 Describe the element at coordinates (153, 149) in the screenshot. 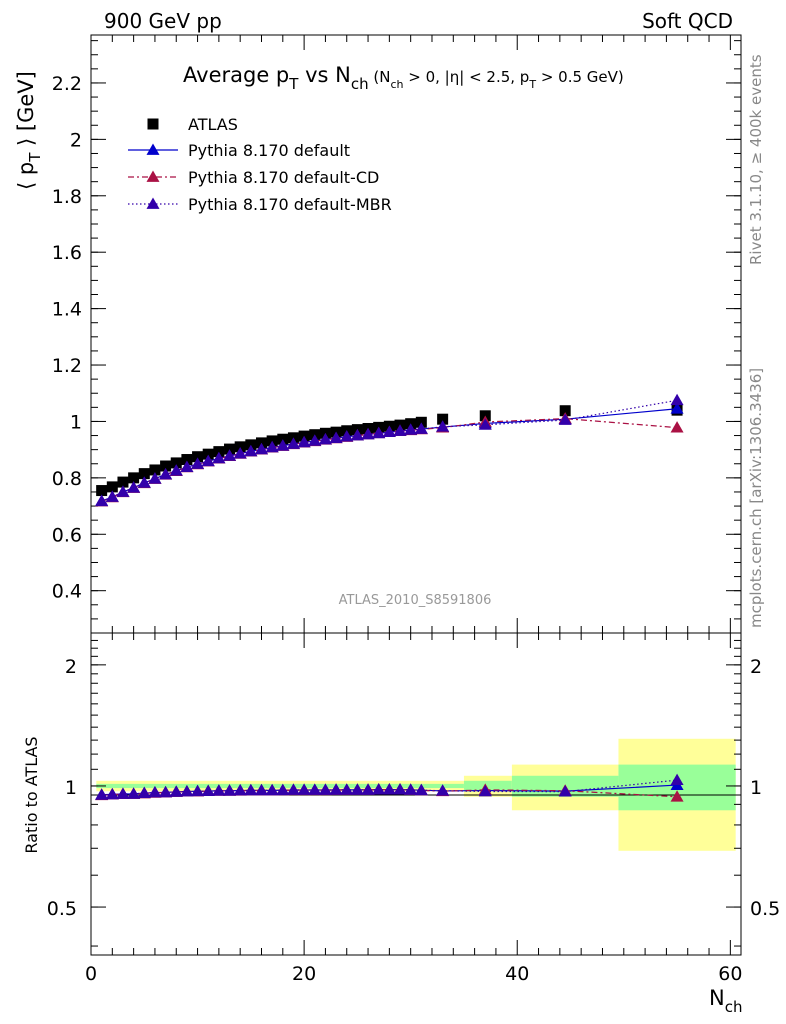

I see `legend-marker-default` at that location.